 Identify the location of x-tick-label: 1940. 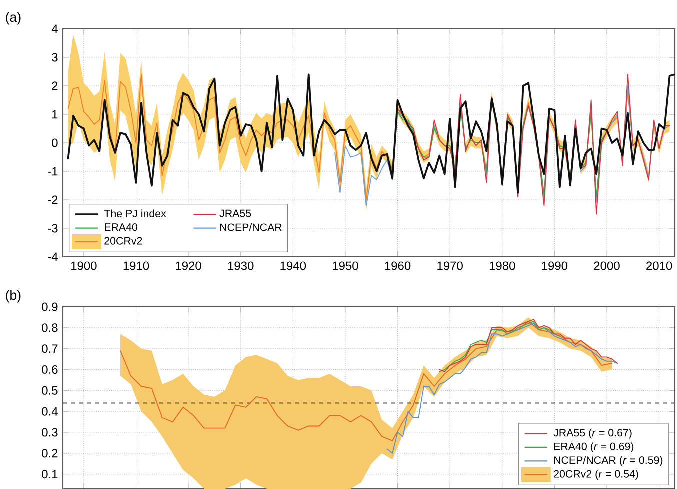
(293, 266).